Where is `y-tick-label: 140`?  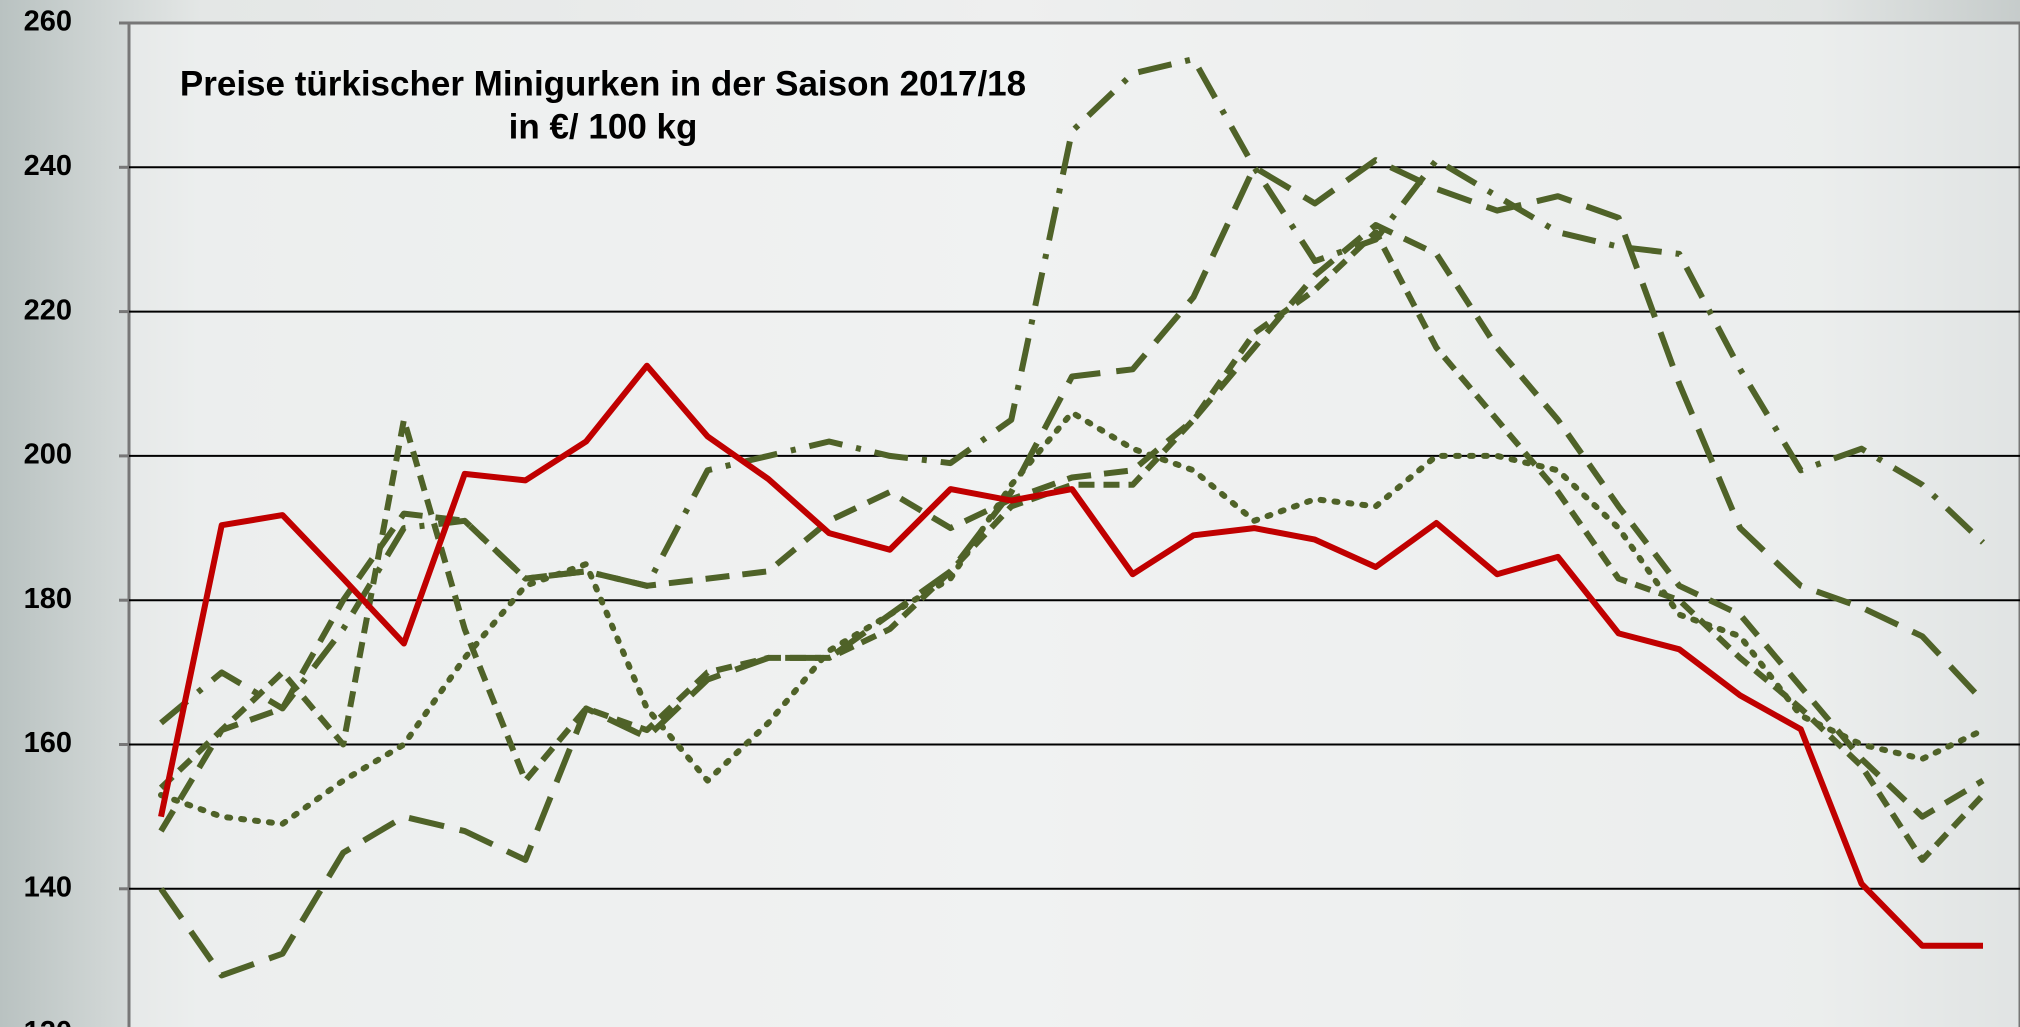
y-tick-label: 140 is located at coordinates (48, 887).